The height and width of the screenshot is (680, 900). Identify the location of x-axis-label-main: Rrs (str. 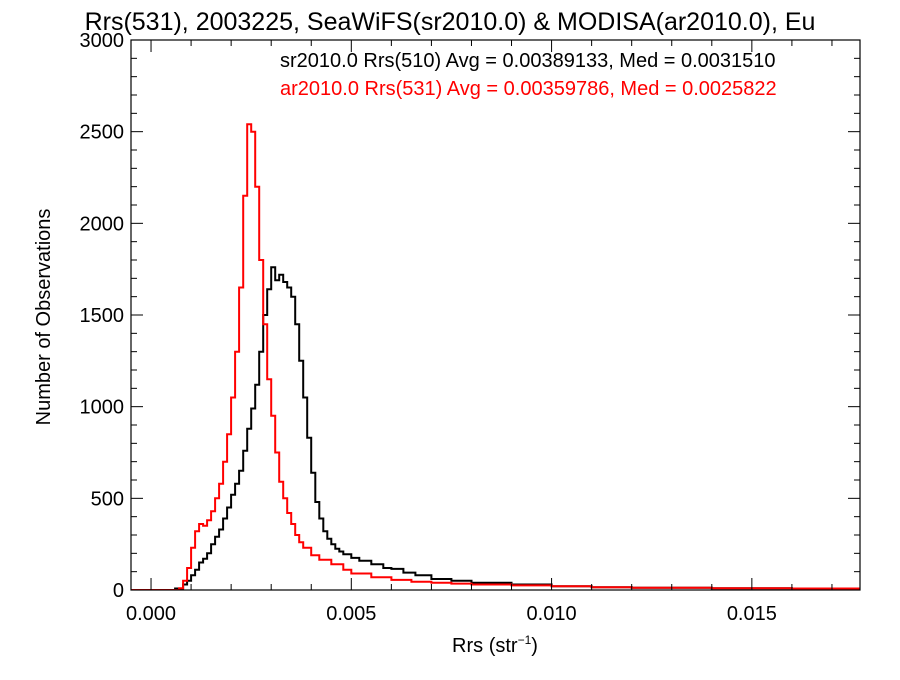
(485, 646).